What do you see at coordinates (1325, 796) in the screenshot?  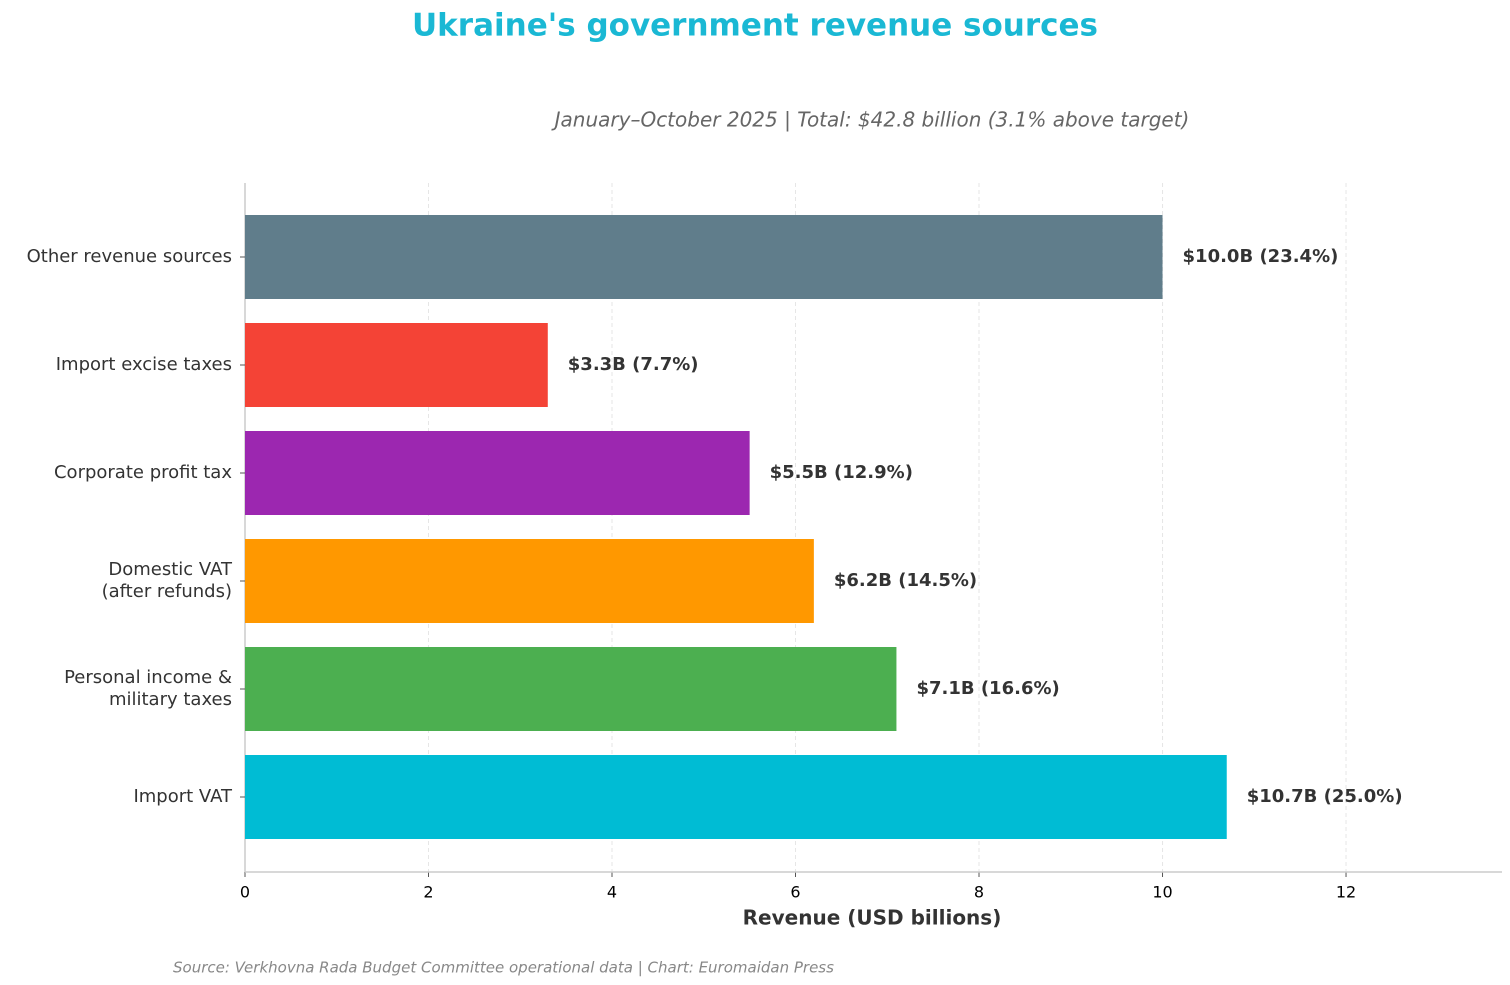 I see `value-label: $10.7B (25.0%)` at bounding box center [1325, 796].